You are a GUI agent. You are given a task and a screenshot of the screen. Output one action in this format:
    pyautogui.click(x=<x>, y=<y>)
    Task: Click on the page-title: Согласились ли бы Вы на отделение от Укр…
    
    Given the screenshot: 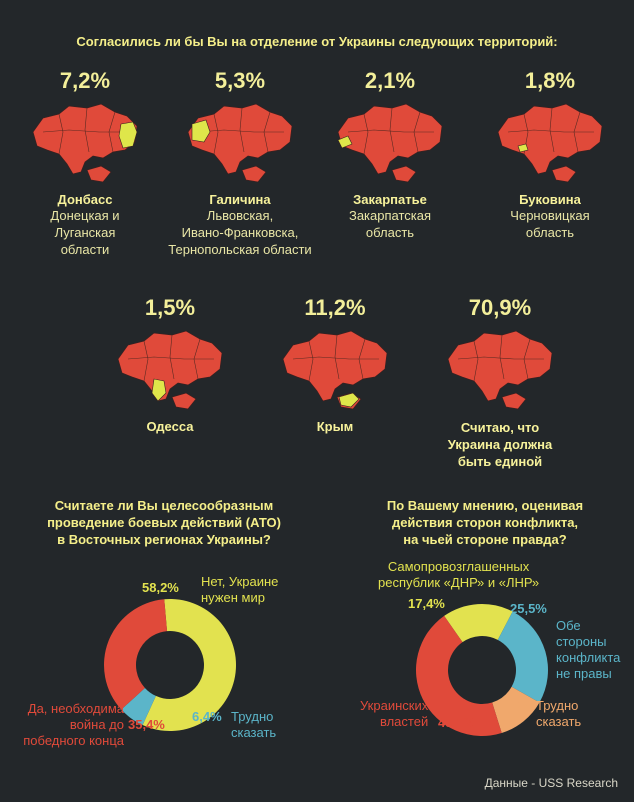 What is the action you would take?
    pyautogui.click(x=317, y=41)
    